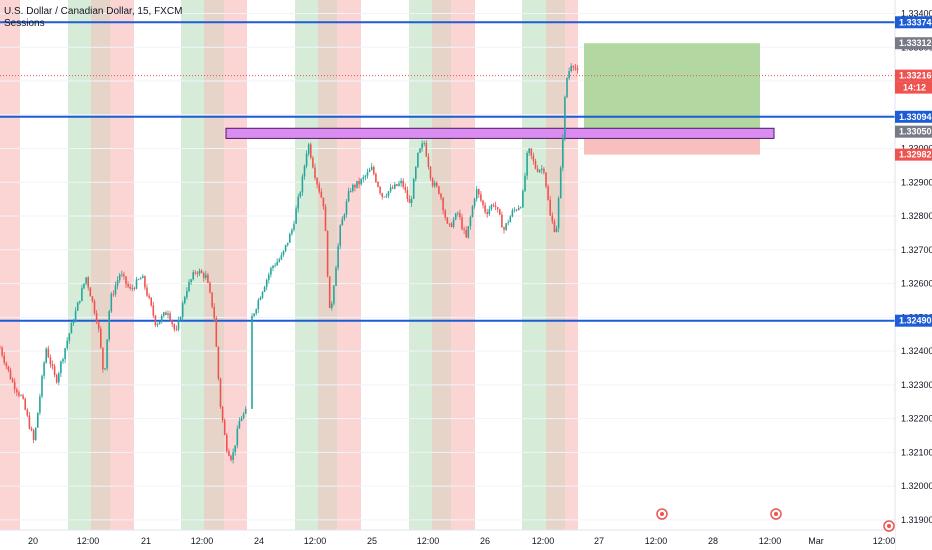  Describe the element at coordinates (447, 540) in the screenshot. I see `time-axis` at that location.